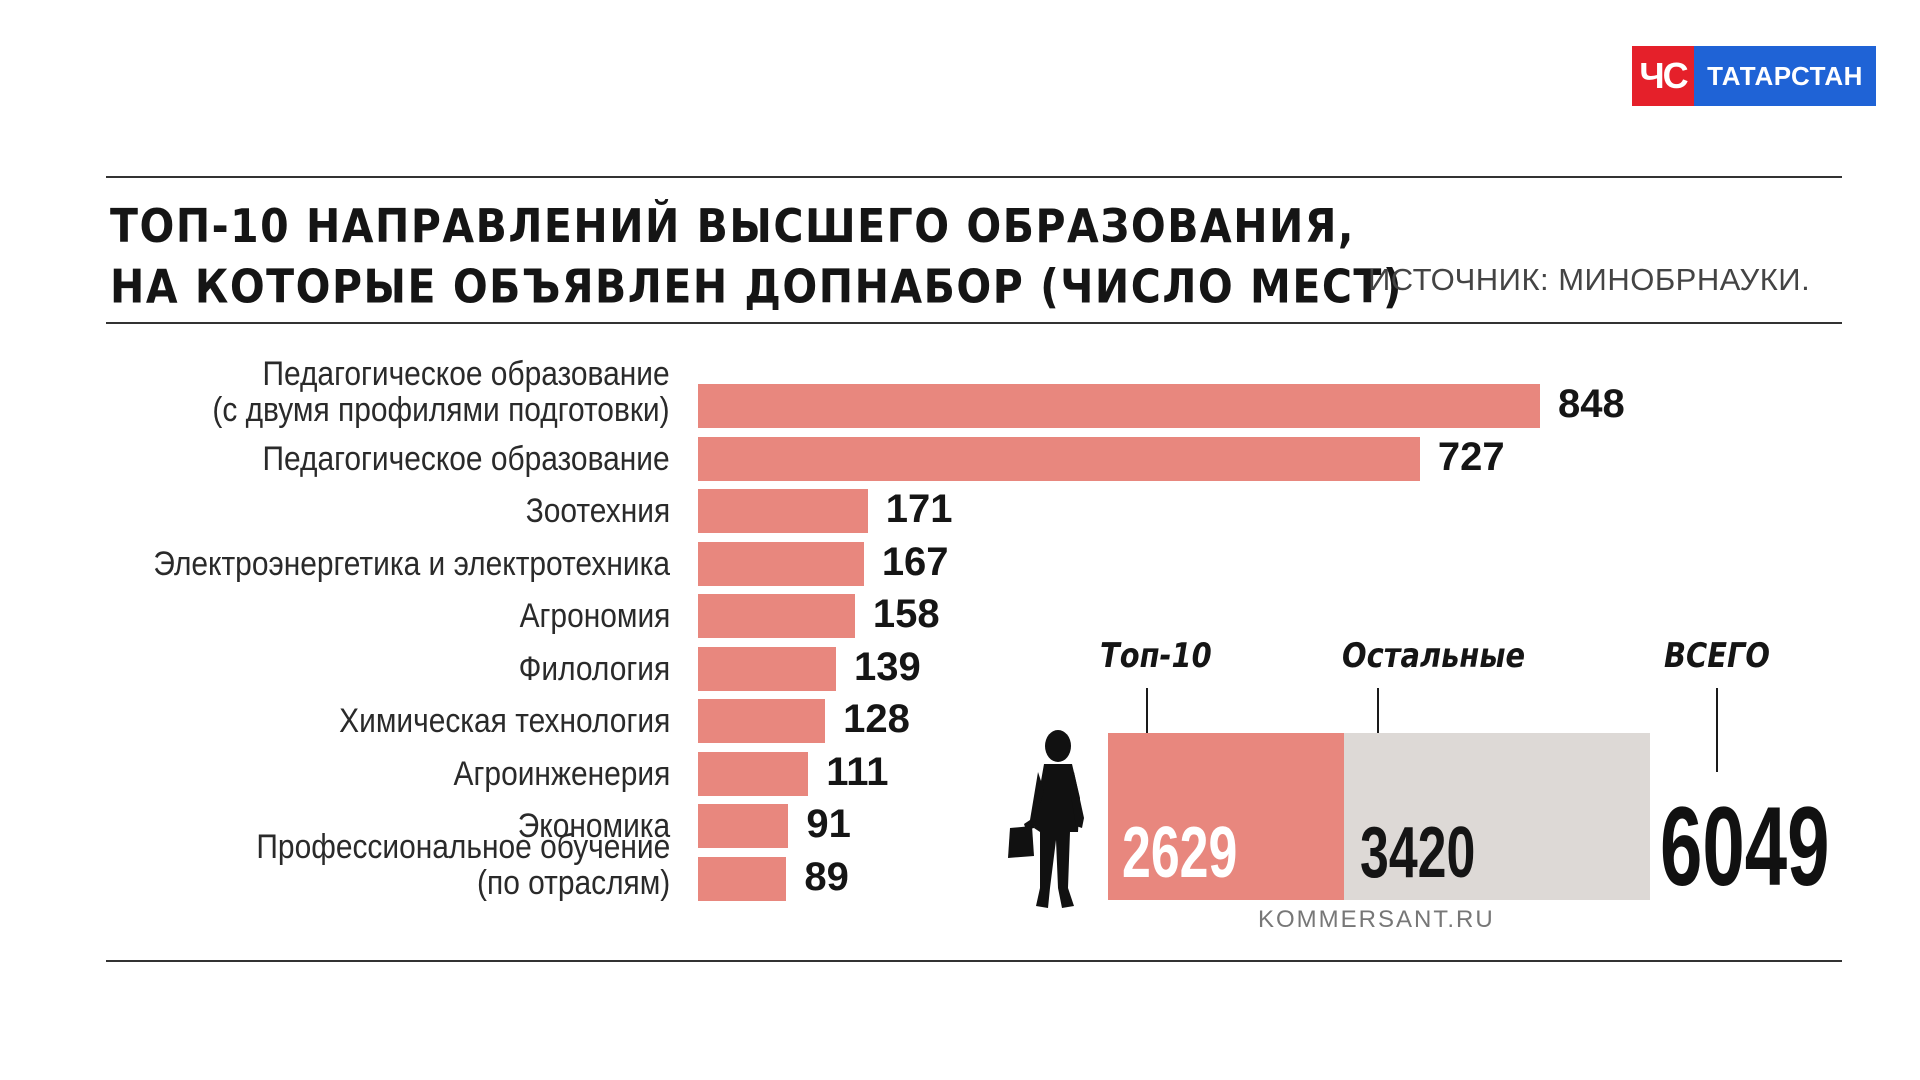 The width and height of the screenshot is (1920, 1080). I want to click on person-silhouette-icon, so click(1046, 819).